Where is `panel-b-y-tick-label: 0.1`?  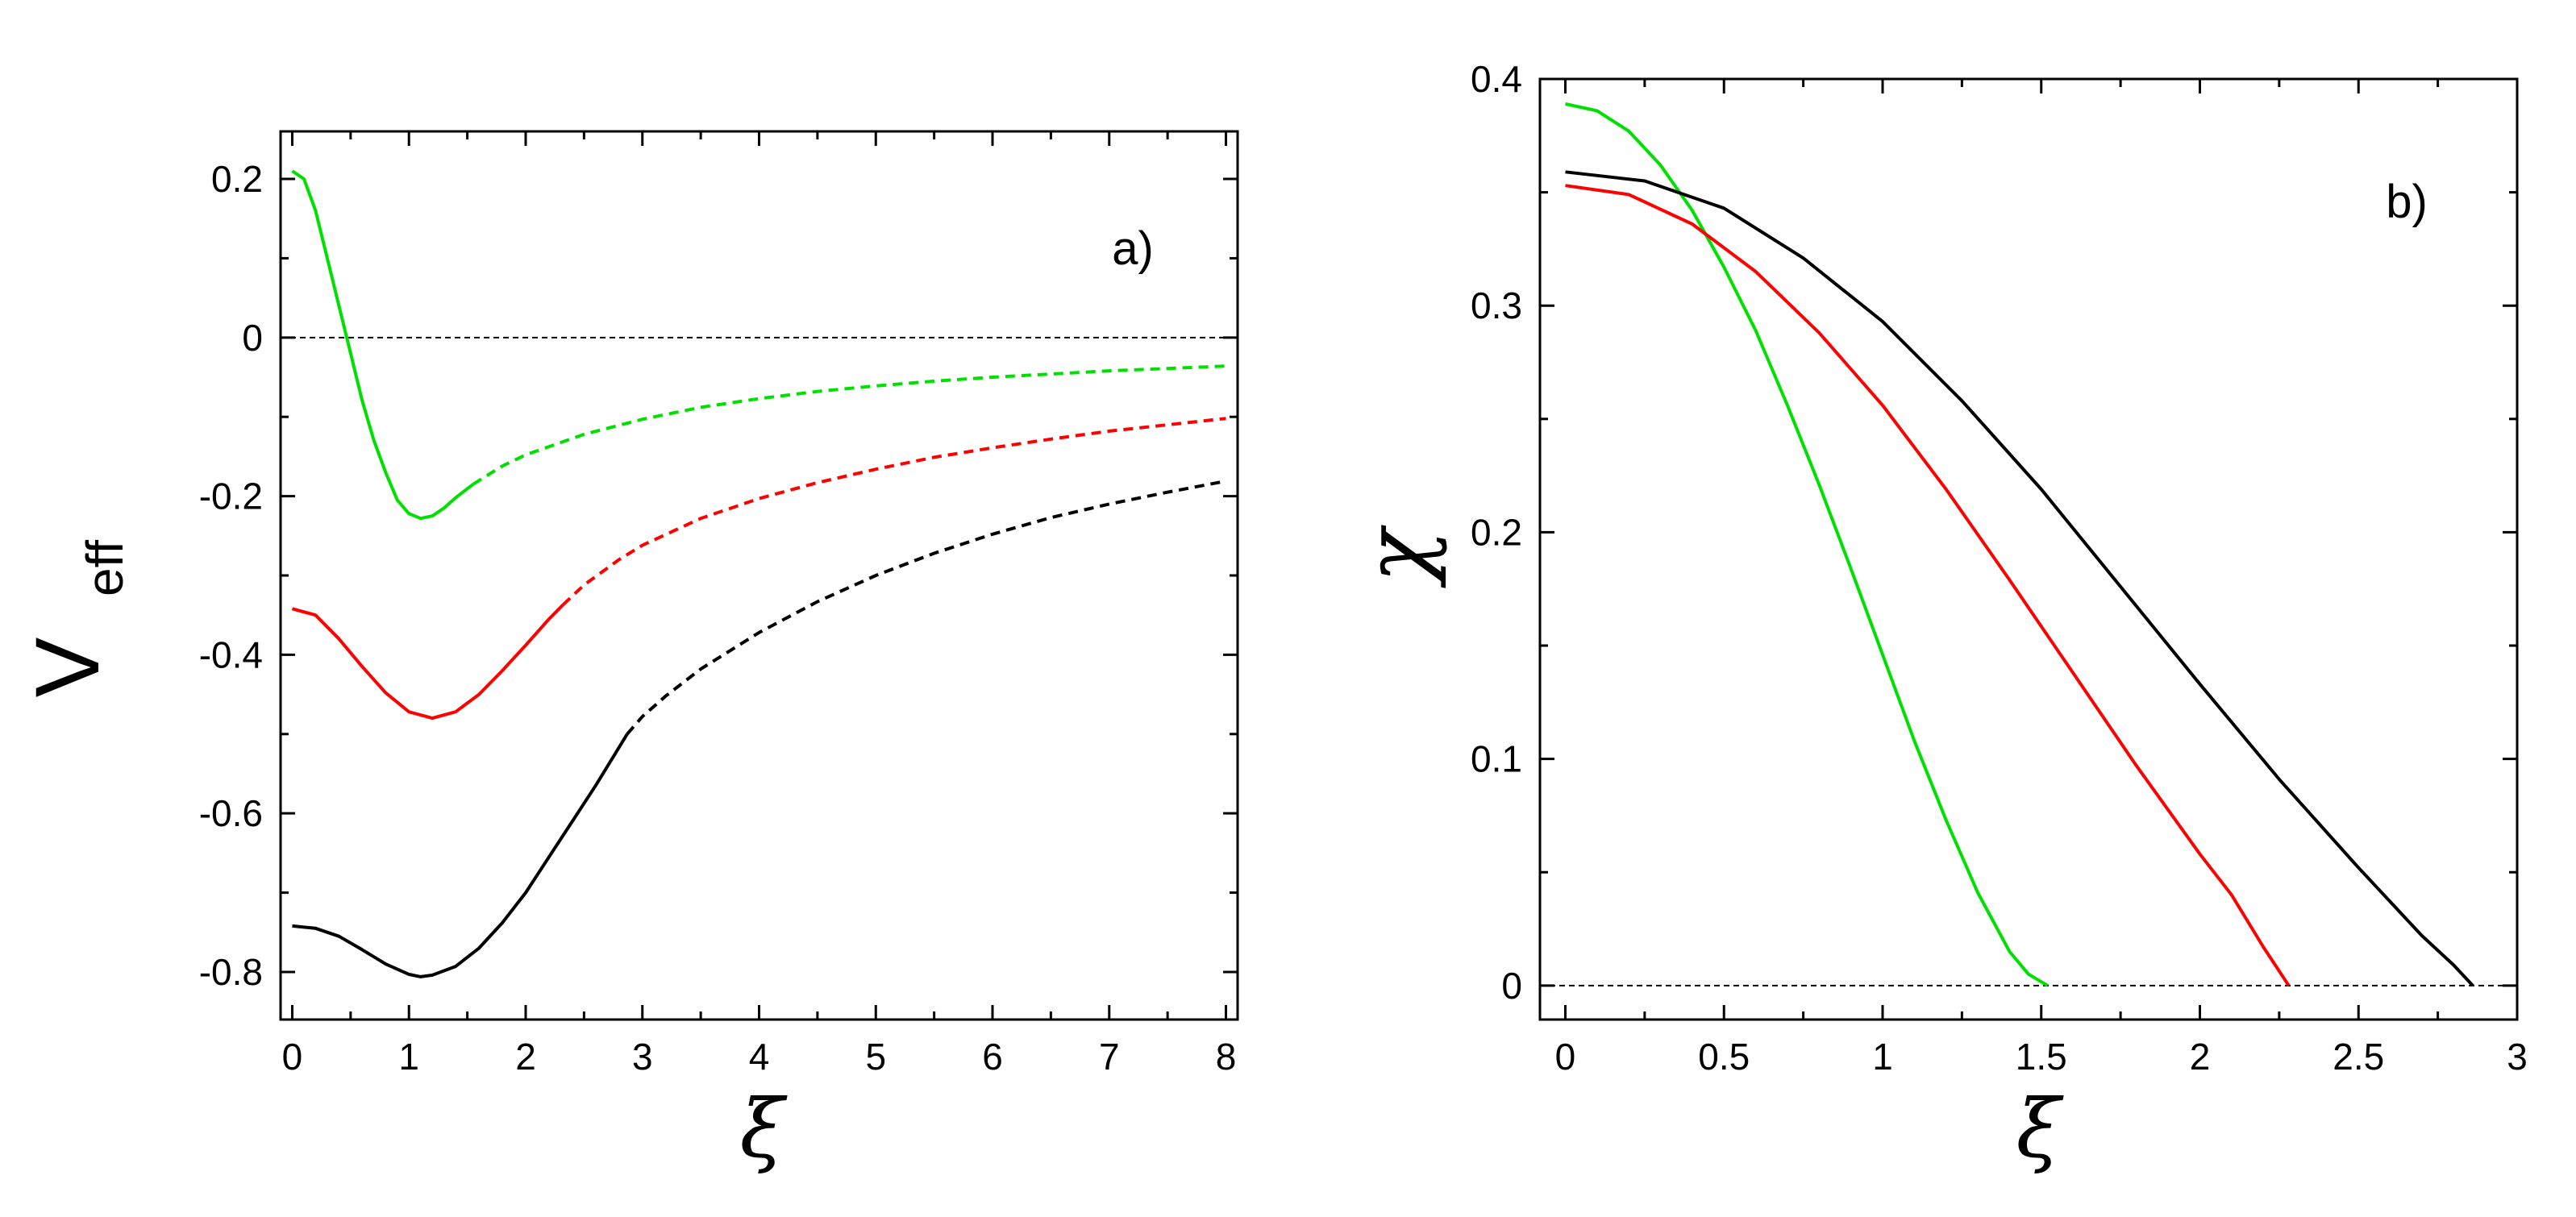
panel-b-y-tick-label: 0.1 is located at coordinates (1496, 759).